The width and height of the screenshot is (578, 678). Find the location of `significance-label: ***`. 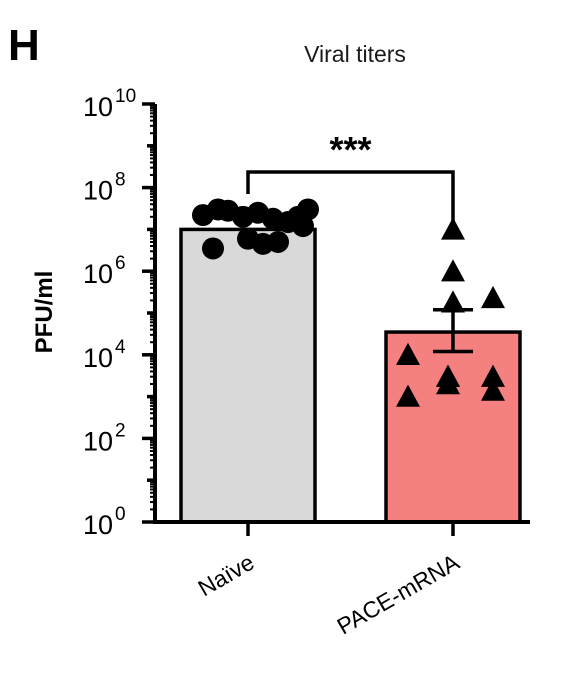

significance-label: *** is located at coordinates (350, 149).